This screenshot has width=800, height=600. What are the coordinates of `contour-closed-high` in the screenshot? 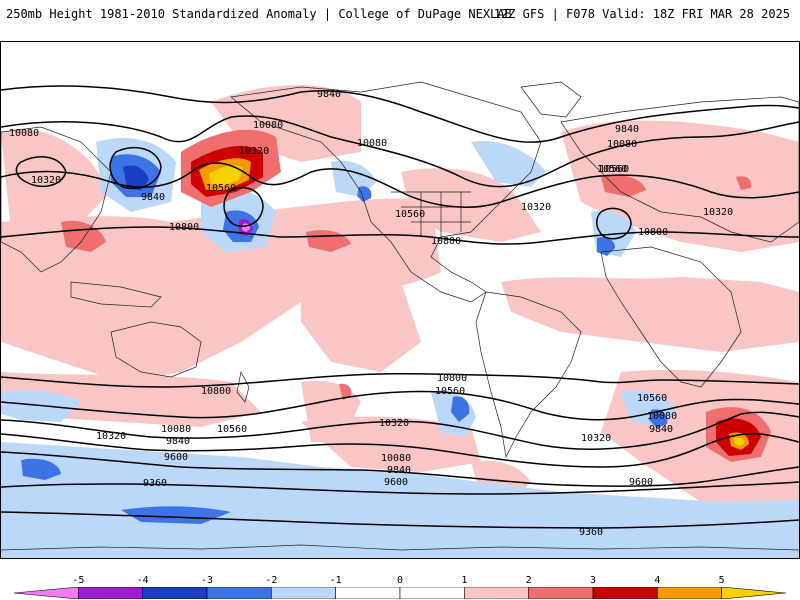 It's located at (41, 172).